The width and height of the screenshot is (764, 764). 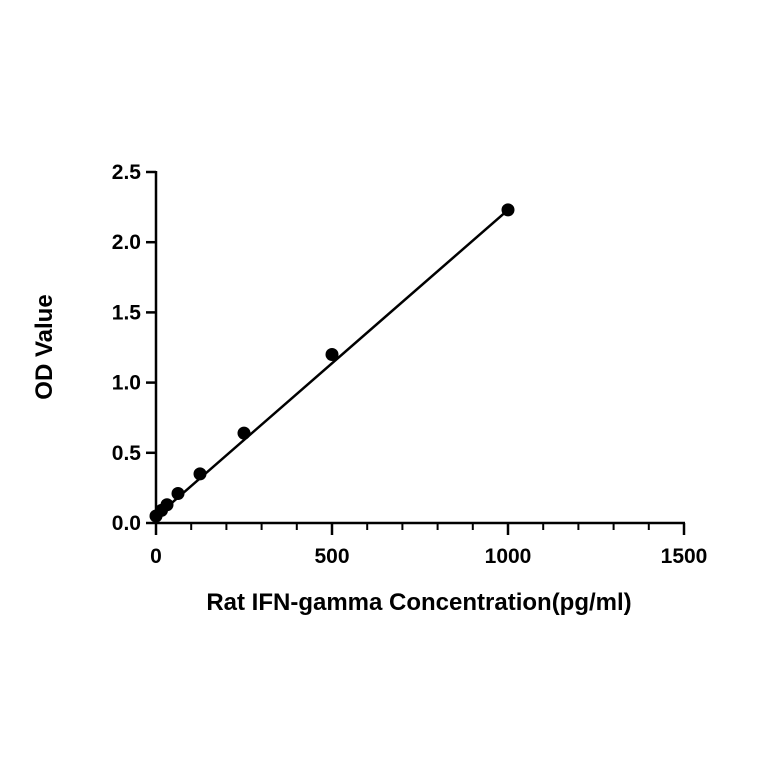 I want to click on y-tick-label: 2.0, so click(x=126, y=242).